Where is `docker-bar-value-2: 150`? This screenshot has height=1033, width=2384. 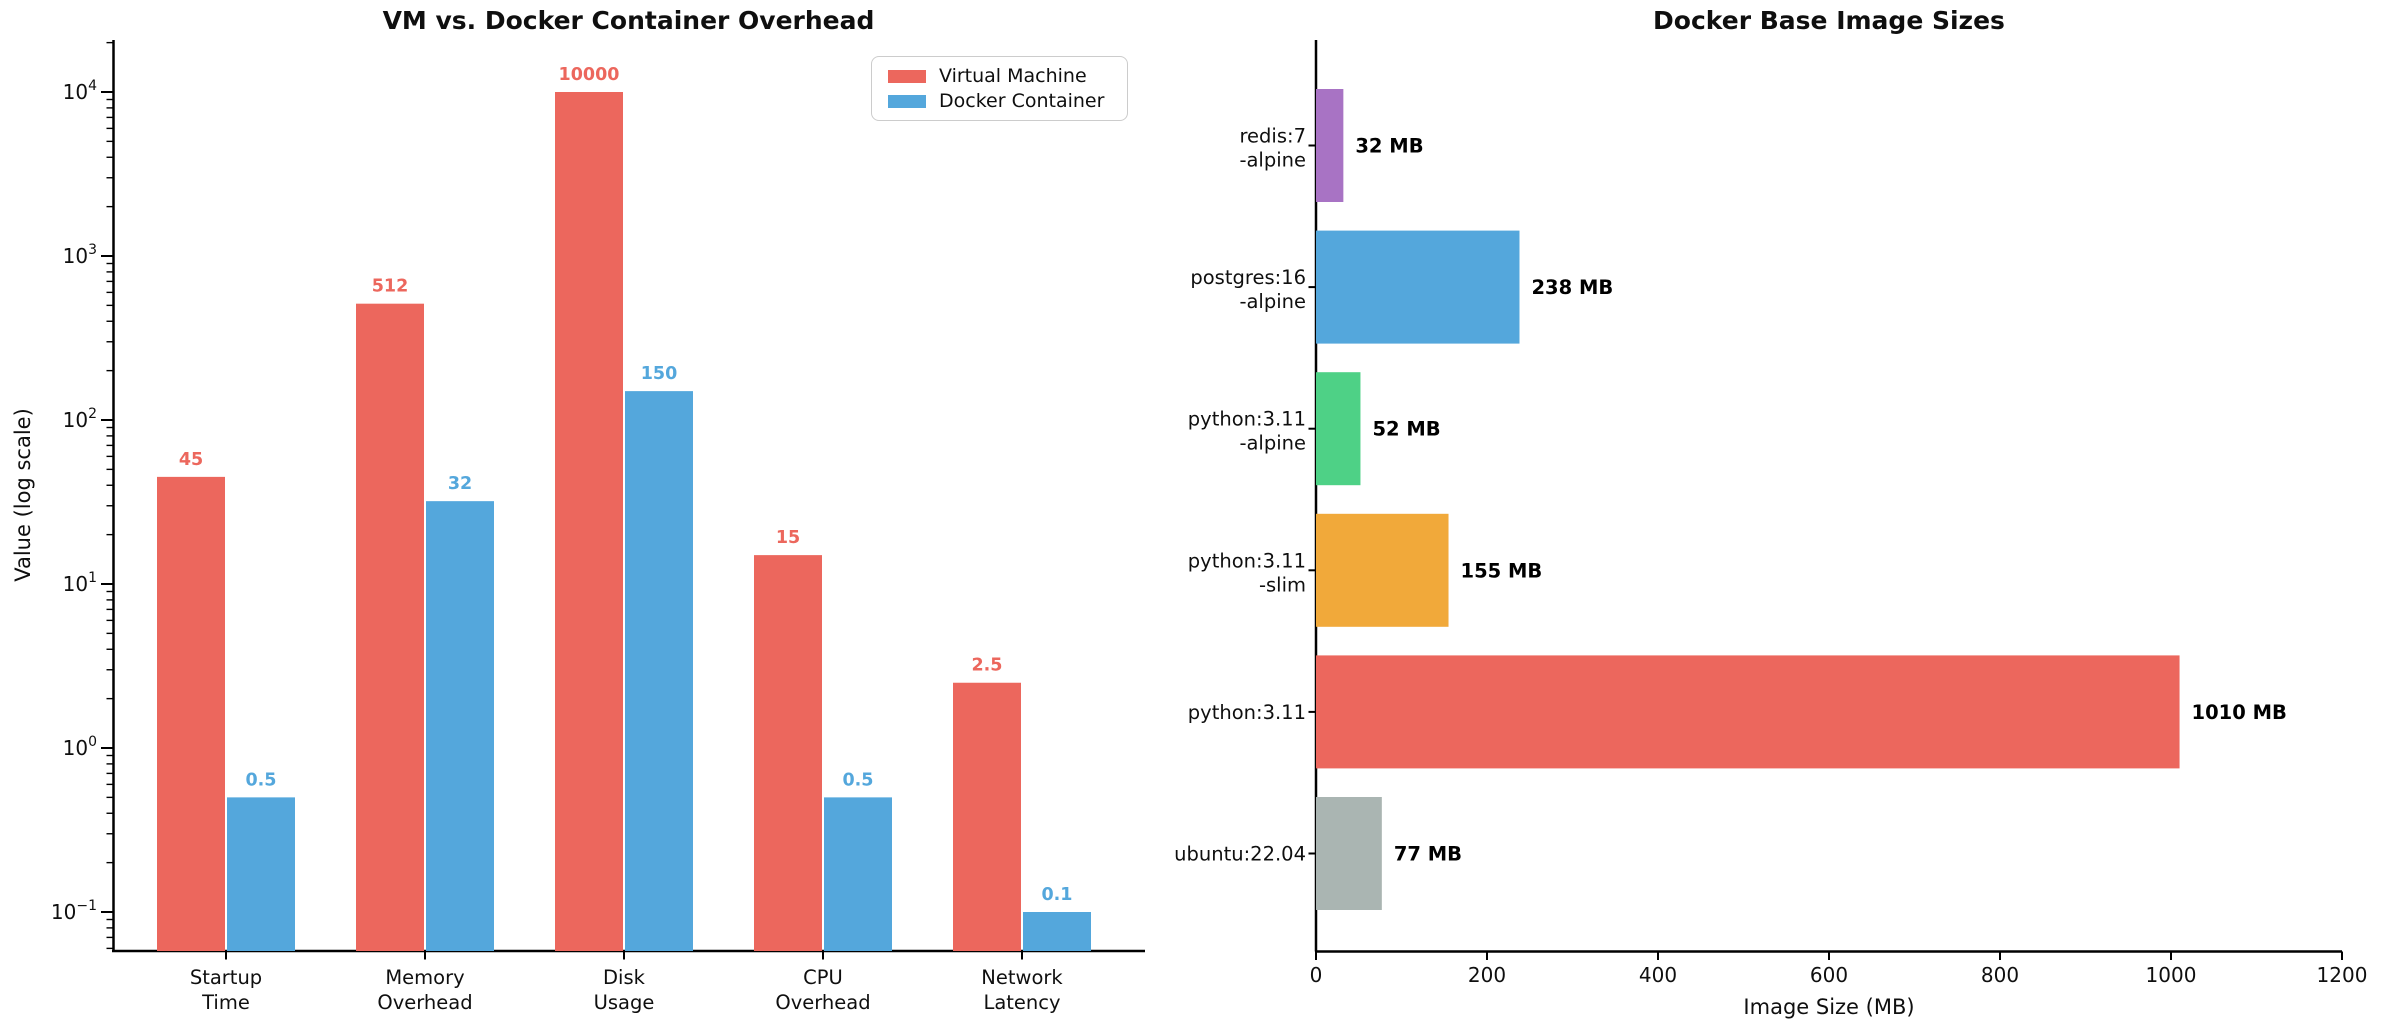
docker-bar-value-2: 150 is located at coordinates (659, 374).